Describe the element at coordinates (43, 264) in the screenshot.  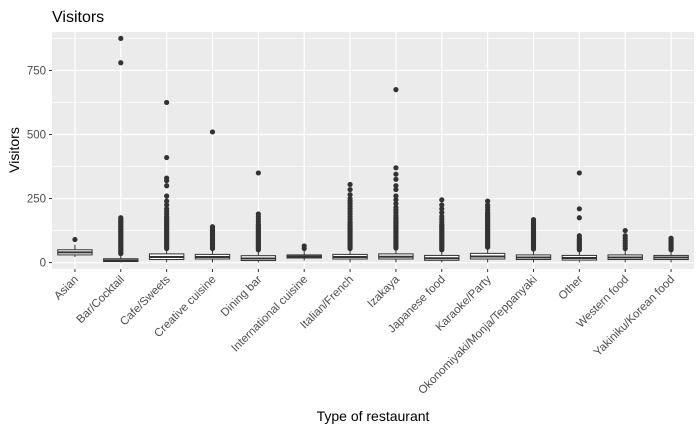
I see `y-tick-label: 0` at that location.